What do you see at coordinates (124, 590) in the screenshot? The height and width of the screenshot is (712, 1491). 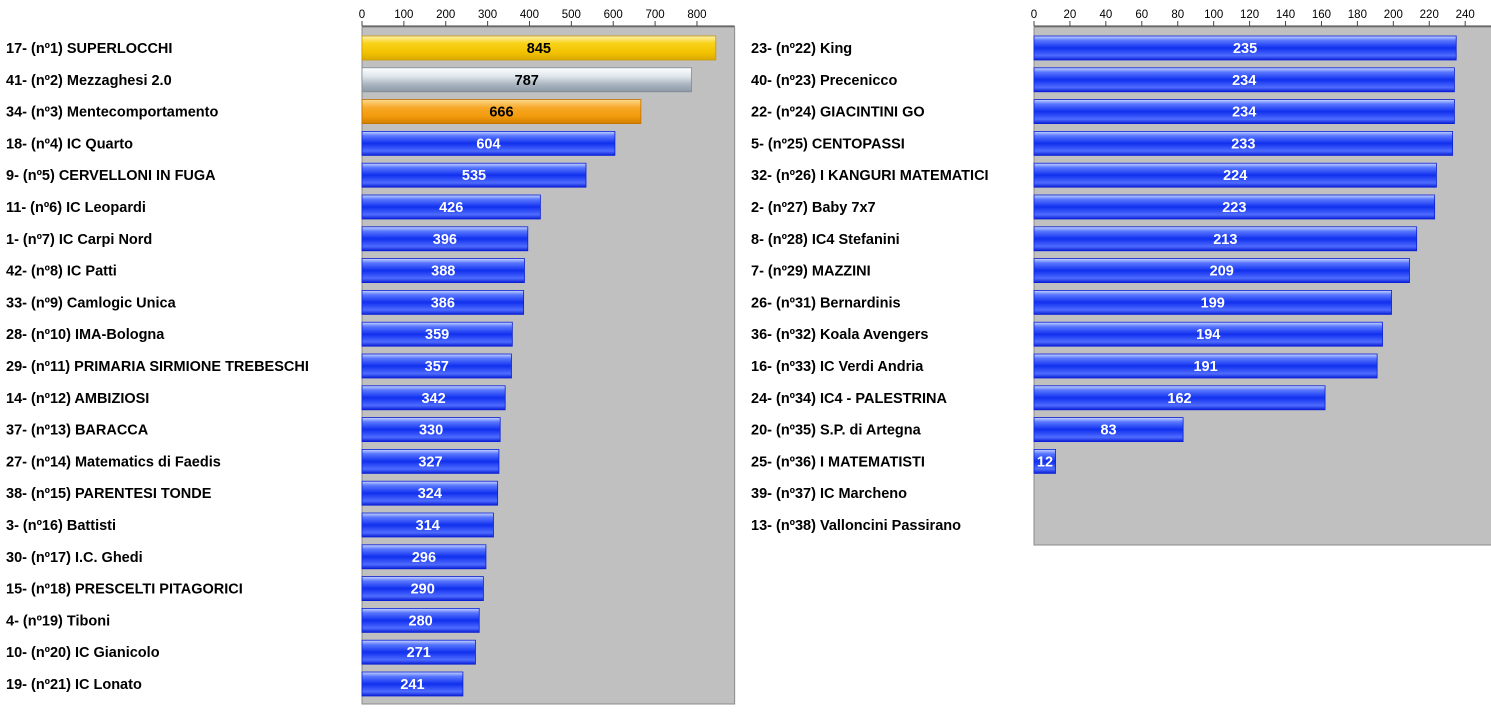 I see `category-label: 15- (nº18) PRESCELTI PITAGORICI` at bounding box center [124, 590].